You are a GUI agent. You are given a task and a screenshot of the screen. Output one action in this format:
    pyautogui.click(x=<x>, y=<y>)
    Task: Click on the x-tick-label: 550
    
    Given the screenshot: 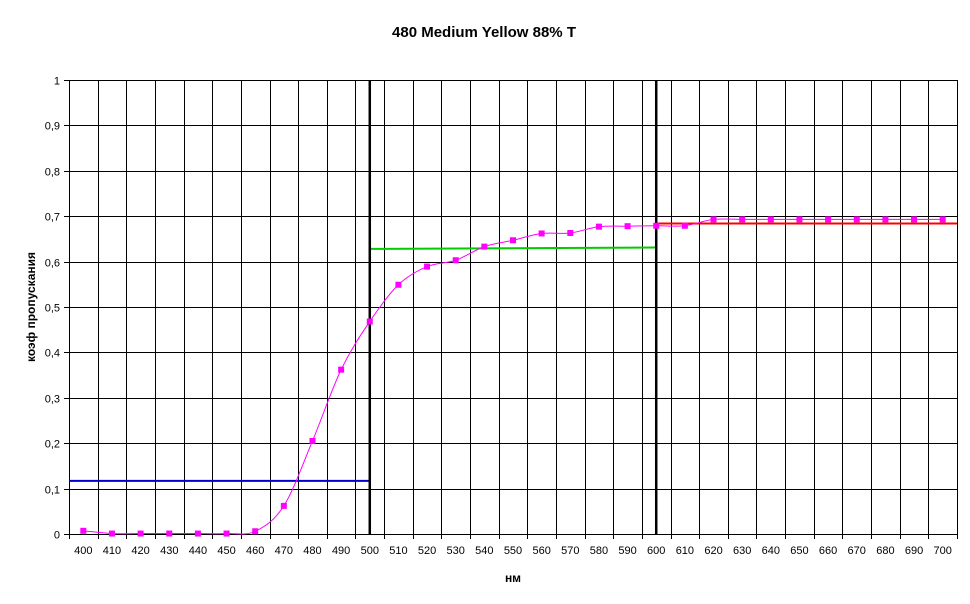 What is the action you would take?
    pyautogui.click(x=513, y=551)
    